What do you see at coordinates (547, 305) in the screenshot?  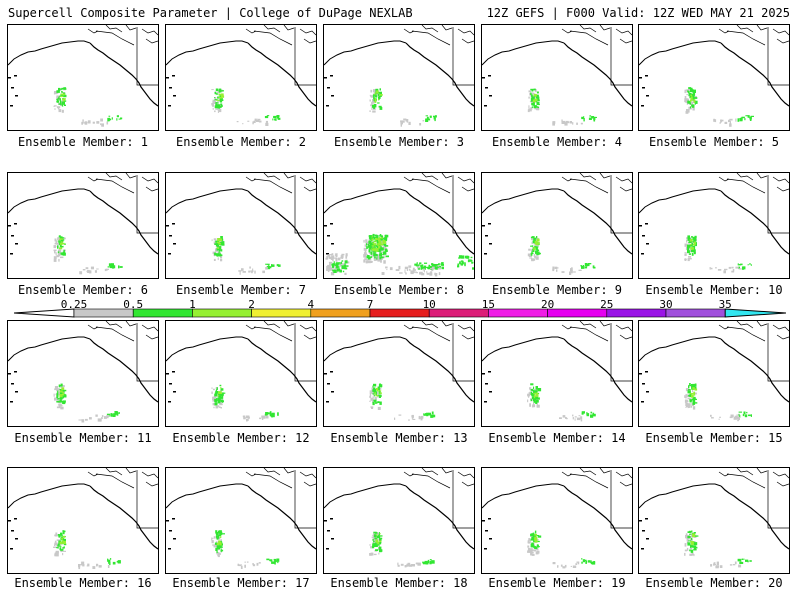 I see `colorbar-tick-label: 20` at bounding box center [547, 305].